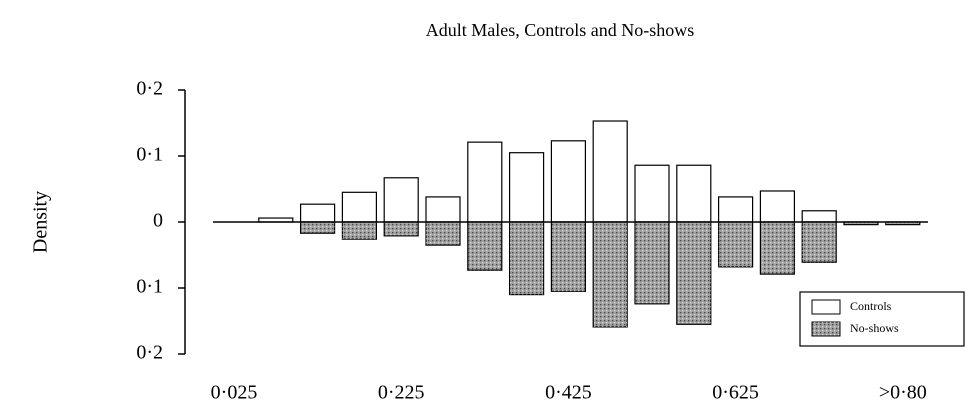 Image resolution: width=968 pixels, height=411 pixels. I want to click on x-tick-label: 0·225, so click(401, 393).